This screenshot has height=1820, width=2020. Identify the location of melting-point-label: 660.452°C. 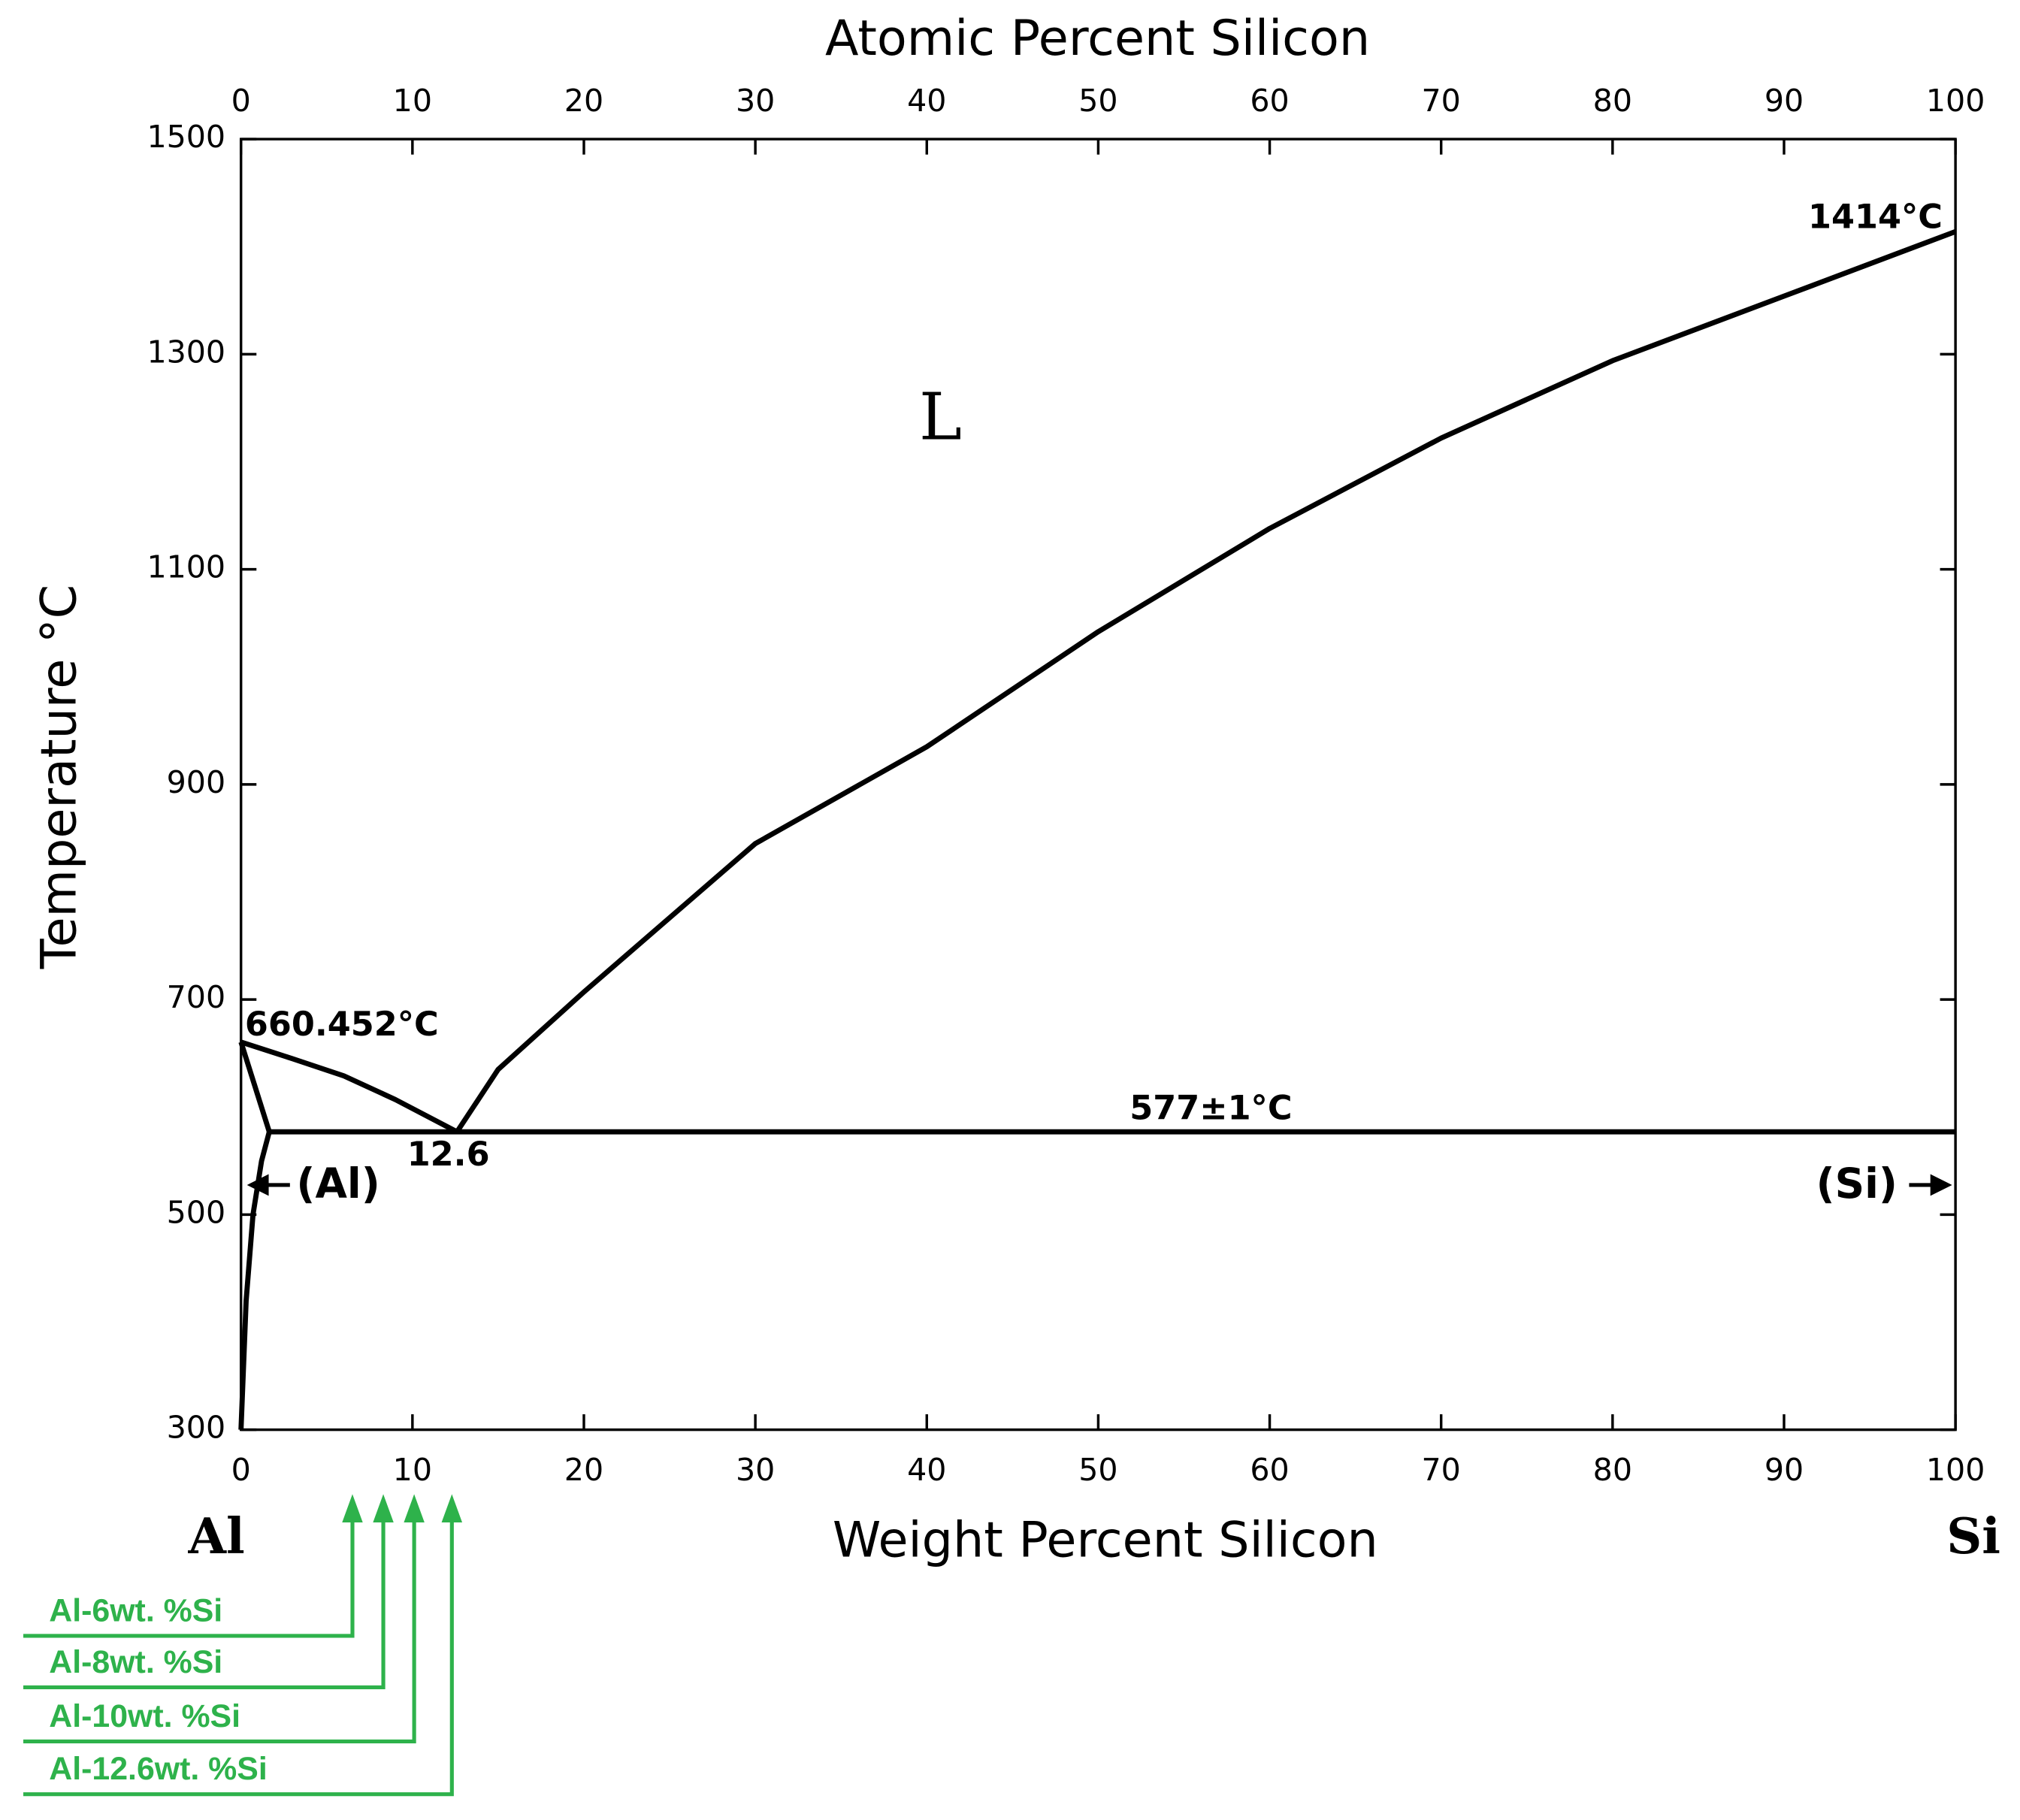
(342, 1024).